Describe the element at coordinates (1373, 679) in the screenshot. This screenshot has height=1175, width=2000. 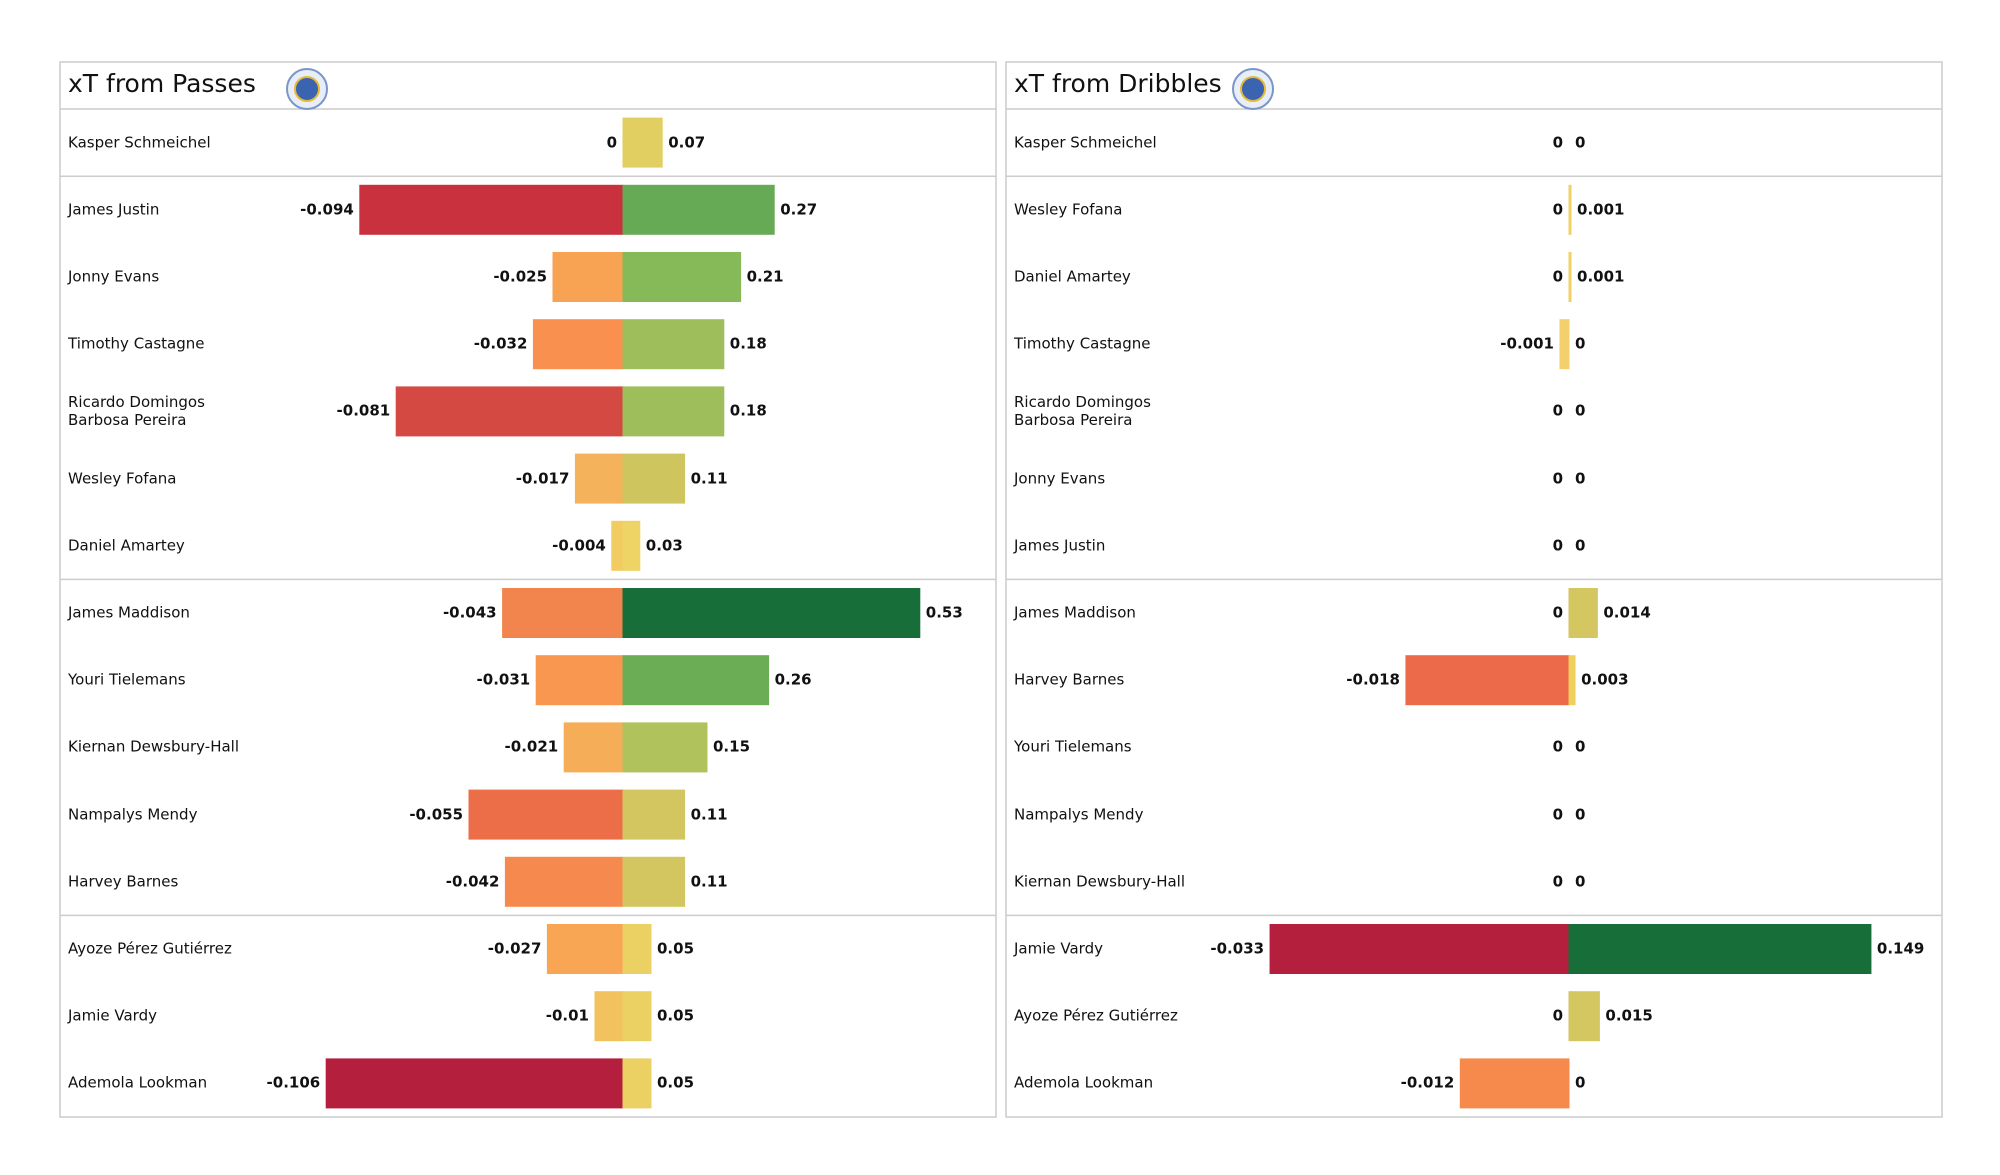
I see `value-label: -0.018` at that location.